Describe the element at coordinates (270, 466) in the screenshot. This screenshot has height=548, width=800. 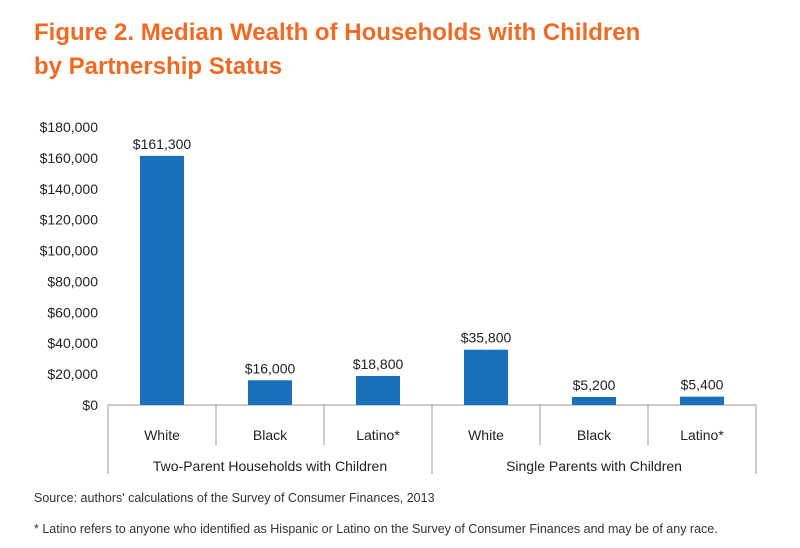
I see `group-label: Two-Parent Households with Children` at that location.